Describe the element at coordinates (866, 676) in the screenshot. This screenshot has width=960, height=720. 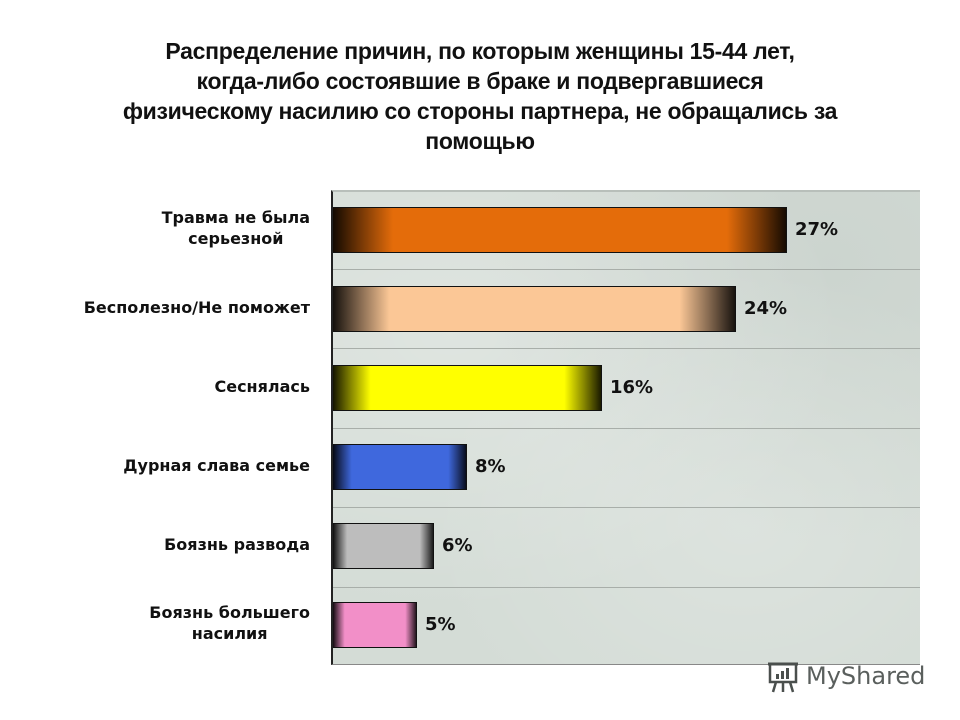
I see `watermark-text: MyShared` at that location.